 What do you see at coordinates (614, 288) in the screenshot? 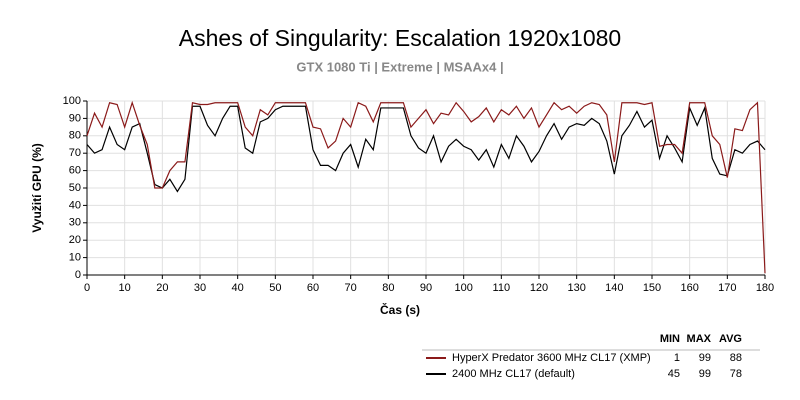
I see `x-tick-label: 140` at bounding box center [614, 288].